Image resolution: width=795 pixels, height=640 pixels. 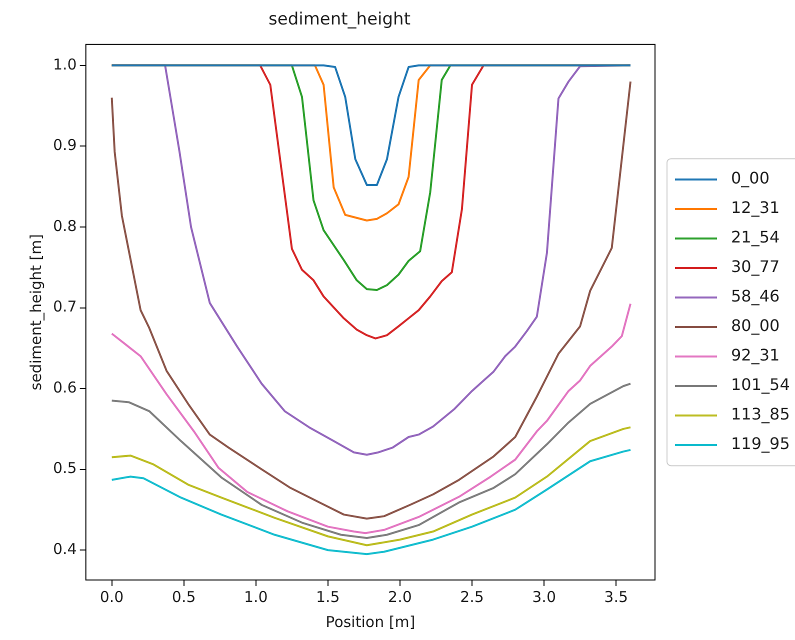 What do you see at coordinates (755, 296) in the screenshot?
I see `legend-label: 58_46` at bounding box center [755, 296].